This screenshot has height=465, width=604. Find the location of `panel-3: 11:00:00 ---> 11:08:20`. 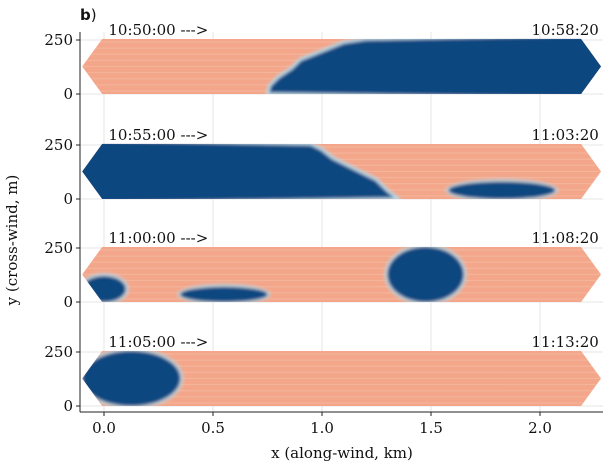

panel-3: 11:00:00 ---> 11:08:20 is located at coordinates (342, 265).